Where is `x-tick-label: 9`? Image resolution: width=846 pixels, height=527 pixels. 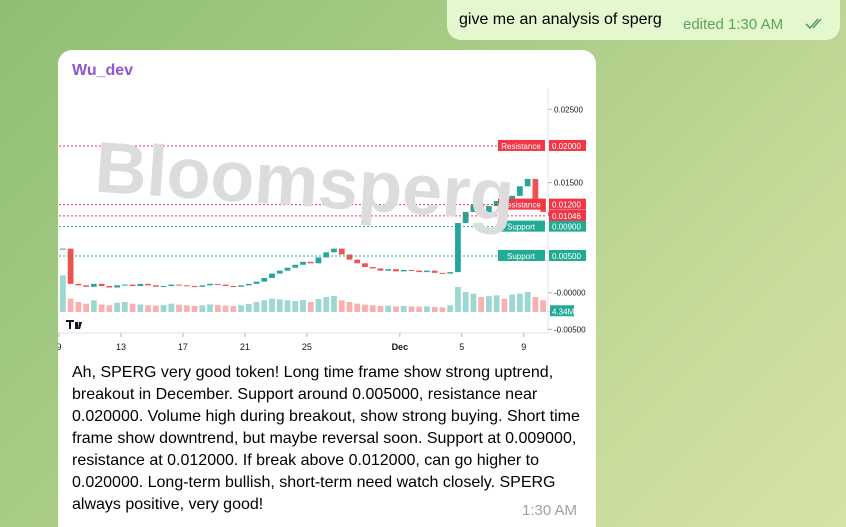
x-tick-label: 9 is located at coordinates (523, 347).